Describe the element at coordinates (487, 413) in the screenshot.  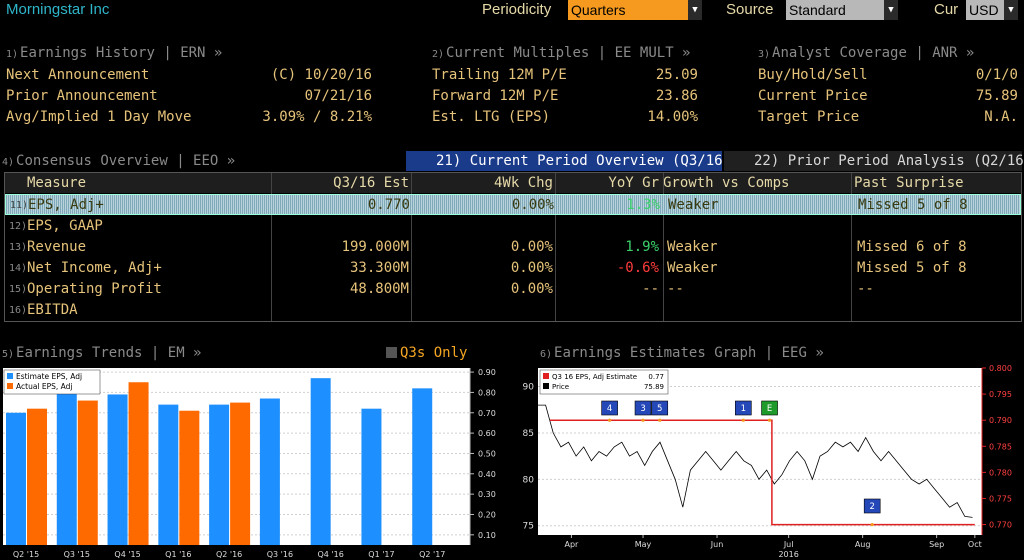
I see `y-tick-label: 0.70` at that location.